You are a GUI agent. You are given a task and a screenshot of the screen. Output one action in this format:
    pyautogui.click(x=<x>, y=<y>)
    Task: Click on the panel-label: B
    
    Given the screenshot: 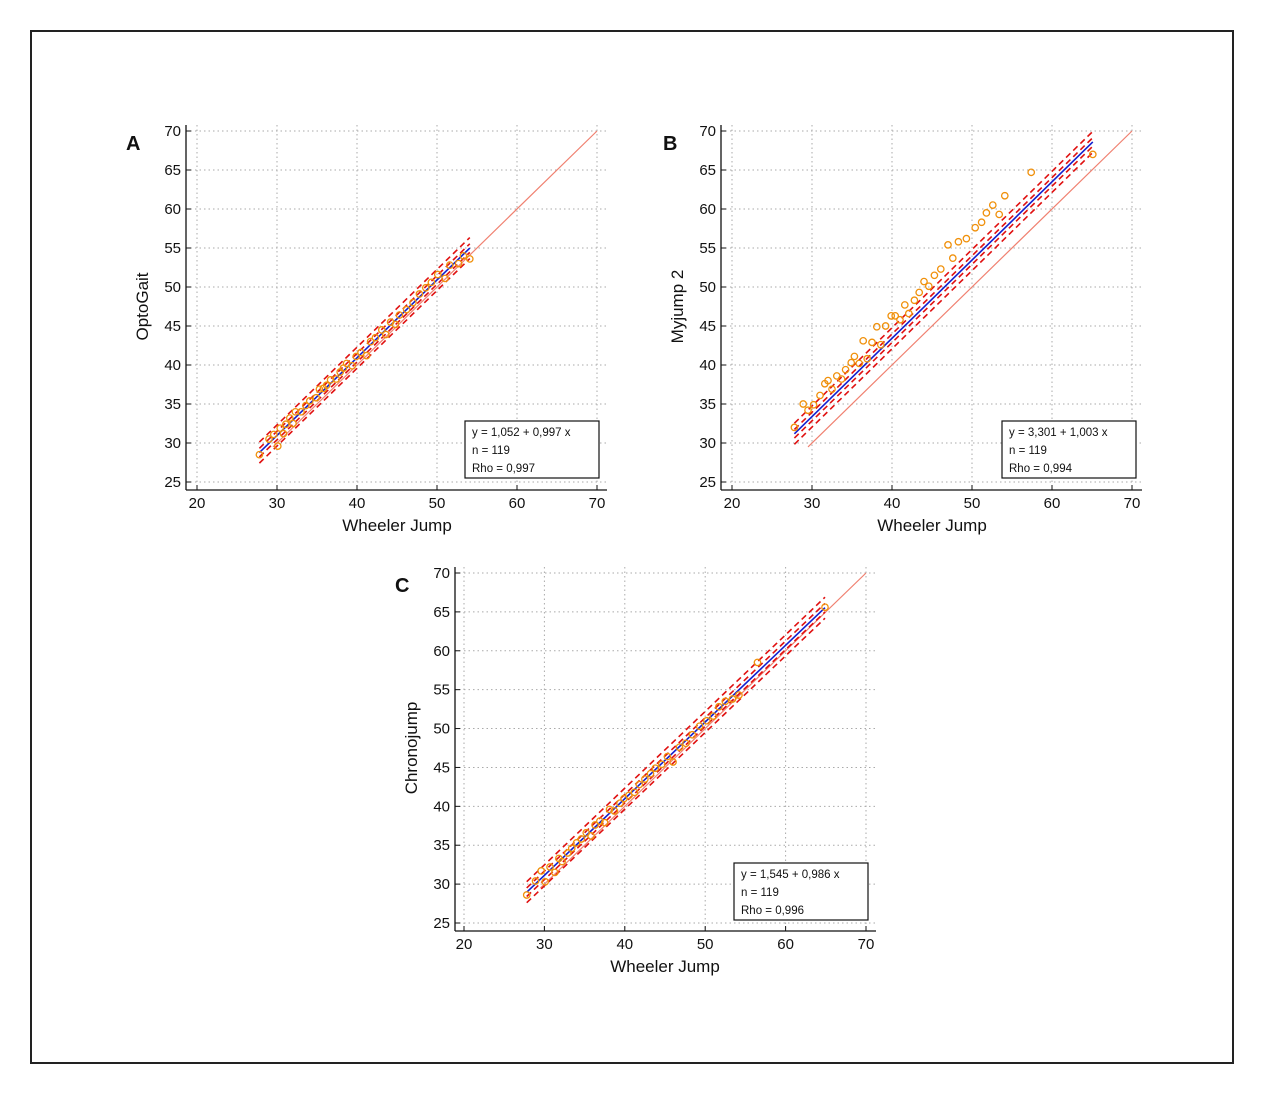 What is the action you would take?
    pyautogui.click(x=670, y=144)
    